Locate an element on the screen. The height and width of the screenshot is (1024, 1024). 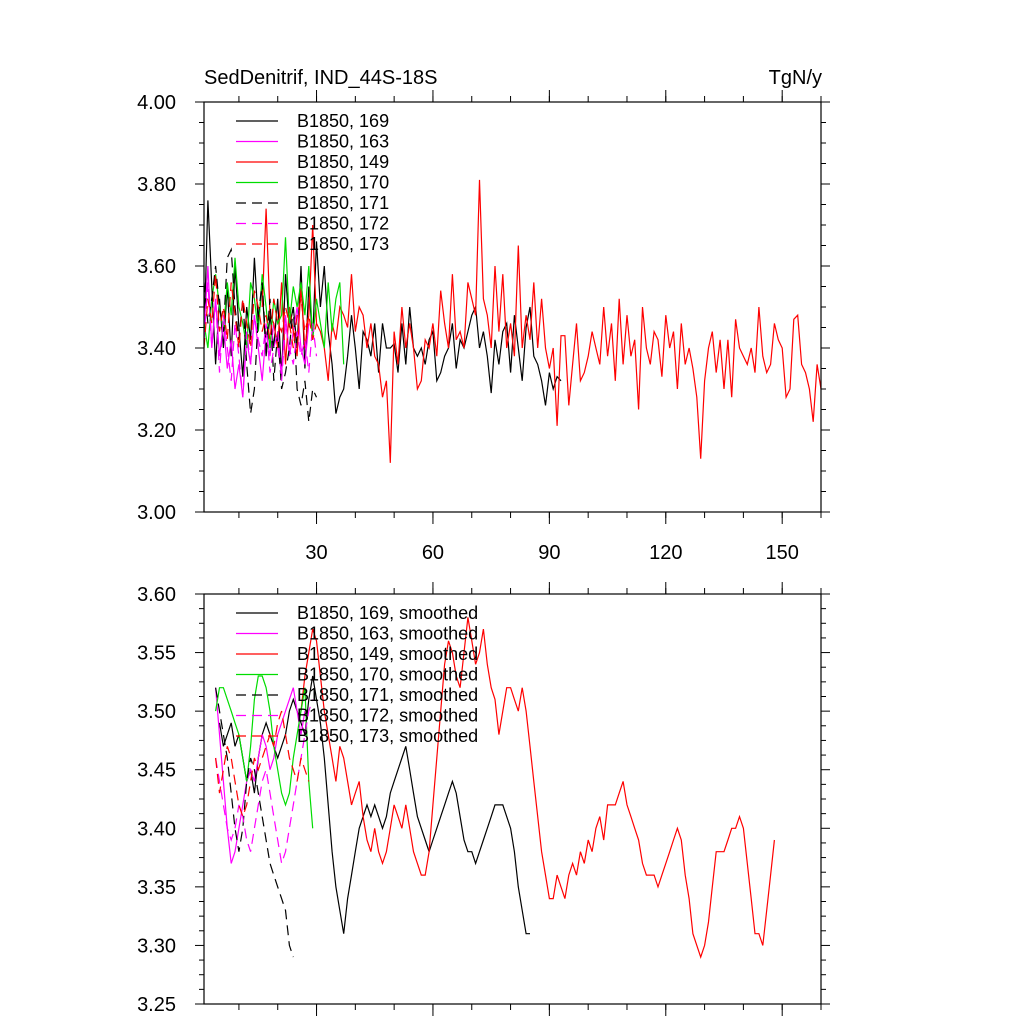
legend-label-3: B1850, 170, smoothed is located at coordinates (387, 675).